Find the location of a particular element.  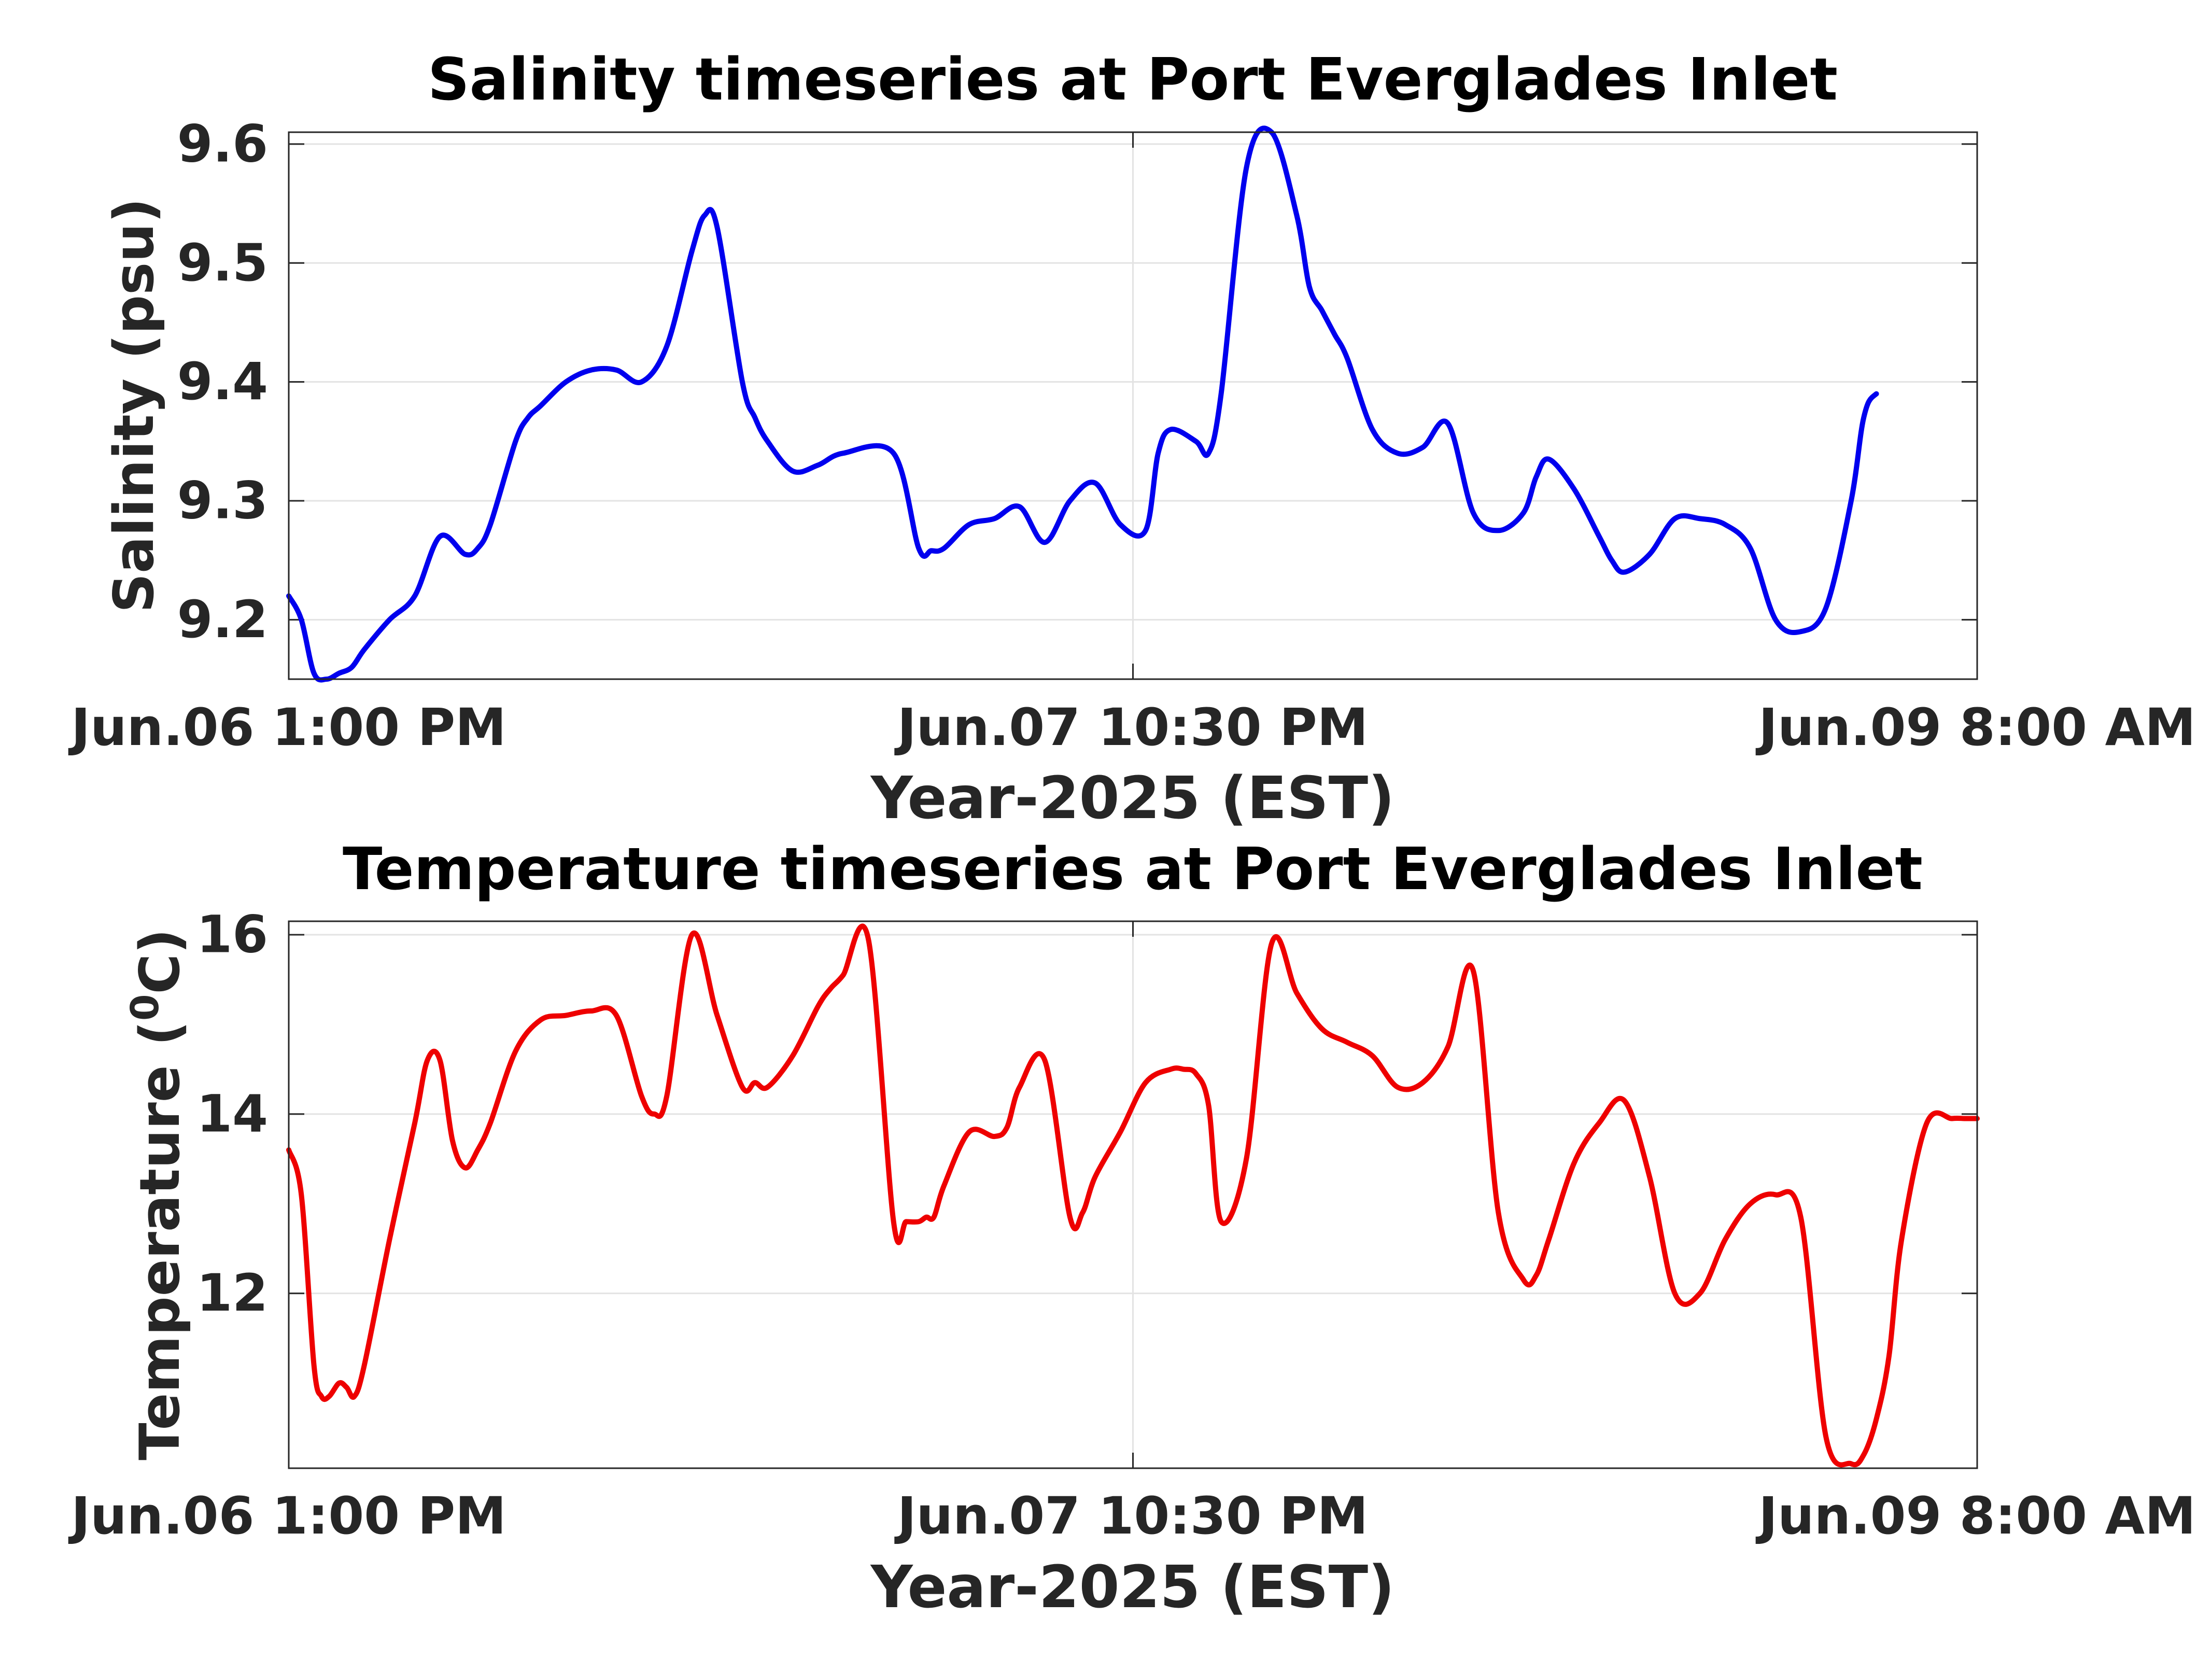

temperature-y-axis-label: Temperature (0C) is located at coordinates (157, 1194).